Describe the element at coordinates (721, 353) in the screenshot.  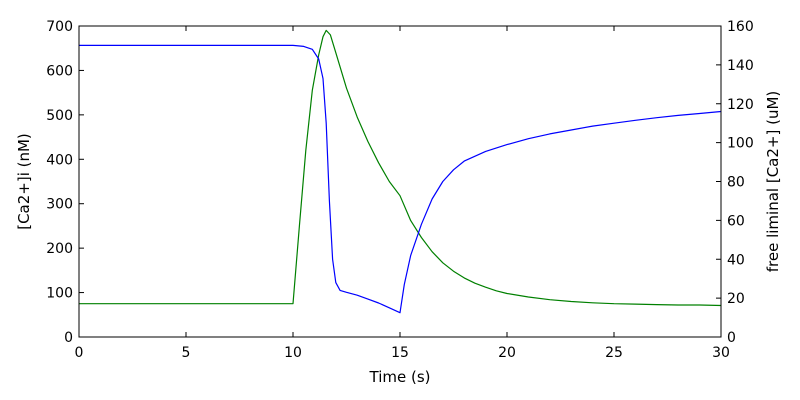
I see `x-tick-label: 30` at that location.